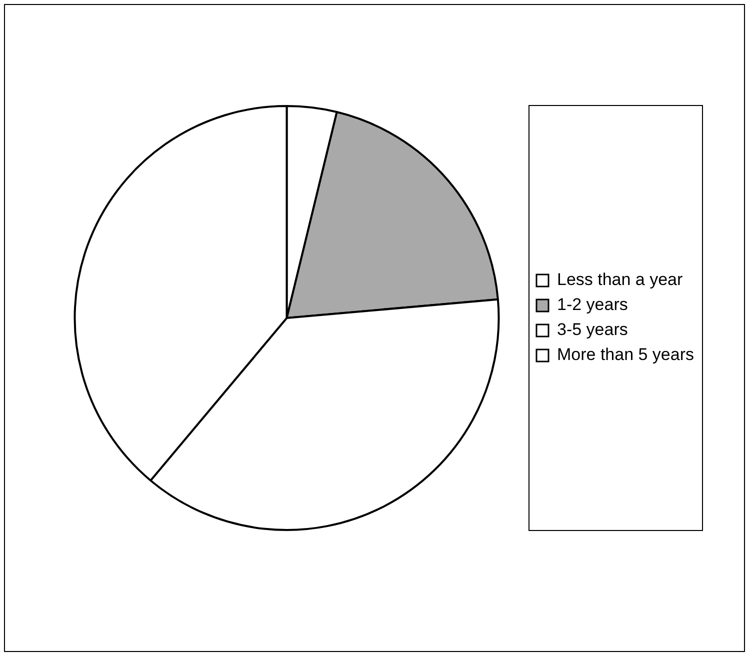 The height and width of the screenshot is (658, 751). Describe the element at coordinates (592, 330) in the screenshot. I see `legend-label: 3-5 years` at that location.